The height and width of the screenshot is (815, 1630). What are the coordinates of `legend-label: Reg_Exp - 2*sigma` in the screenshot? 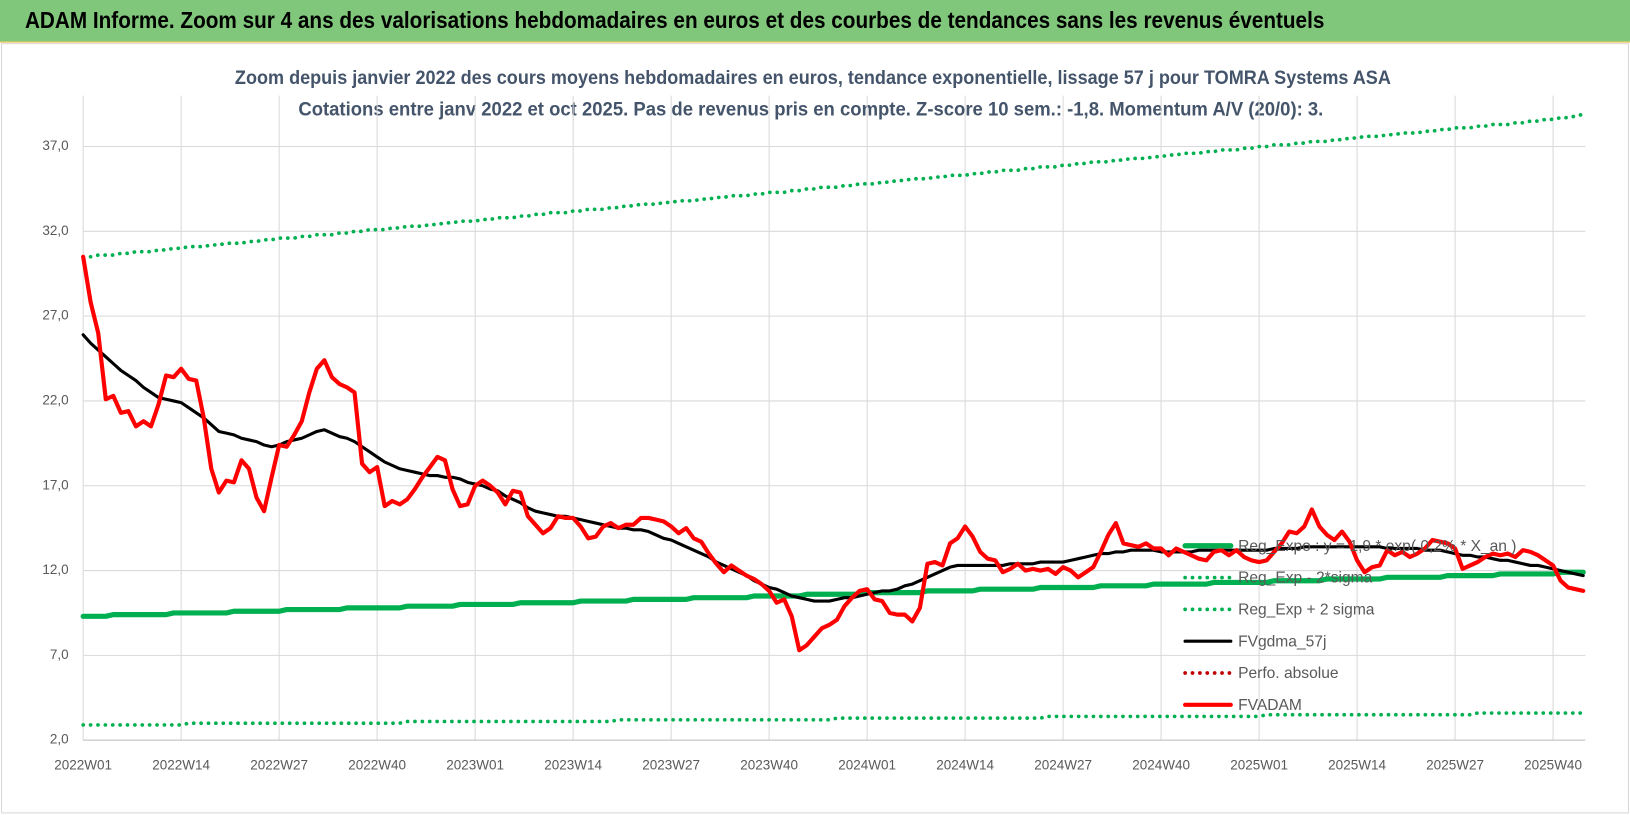 It's located at (1305, 578).